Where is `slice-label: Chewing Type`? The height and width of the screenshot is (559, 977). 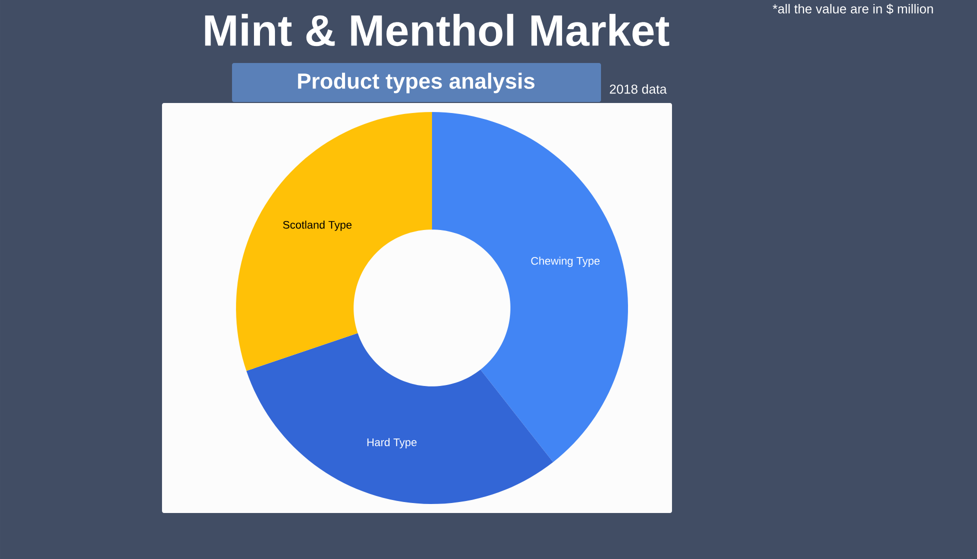 slice-label: Chewing Type is located at coordinates (565, 261).